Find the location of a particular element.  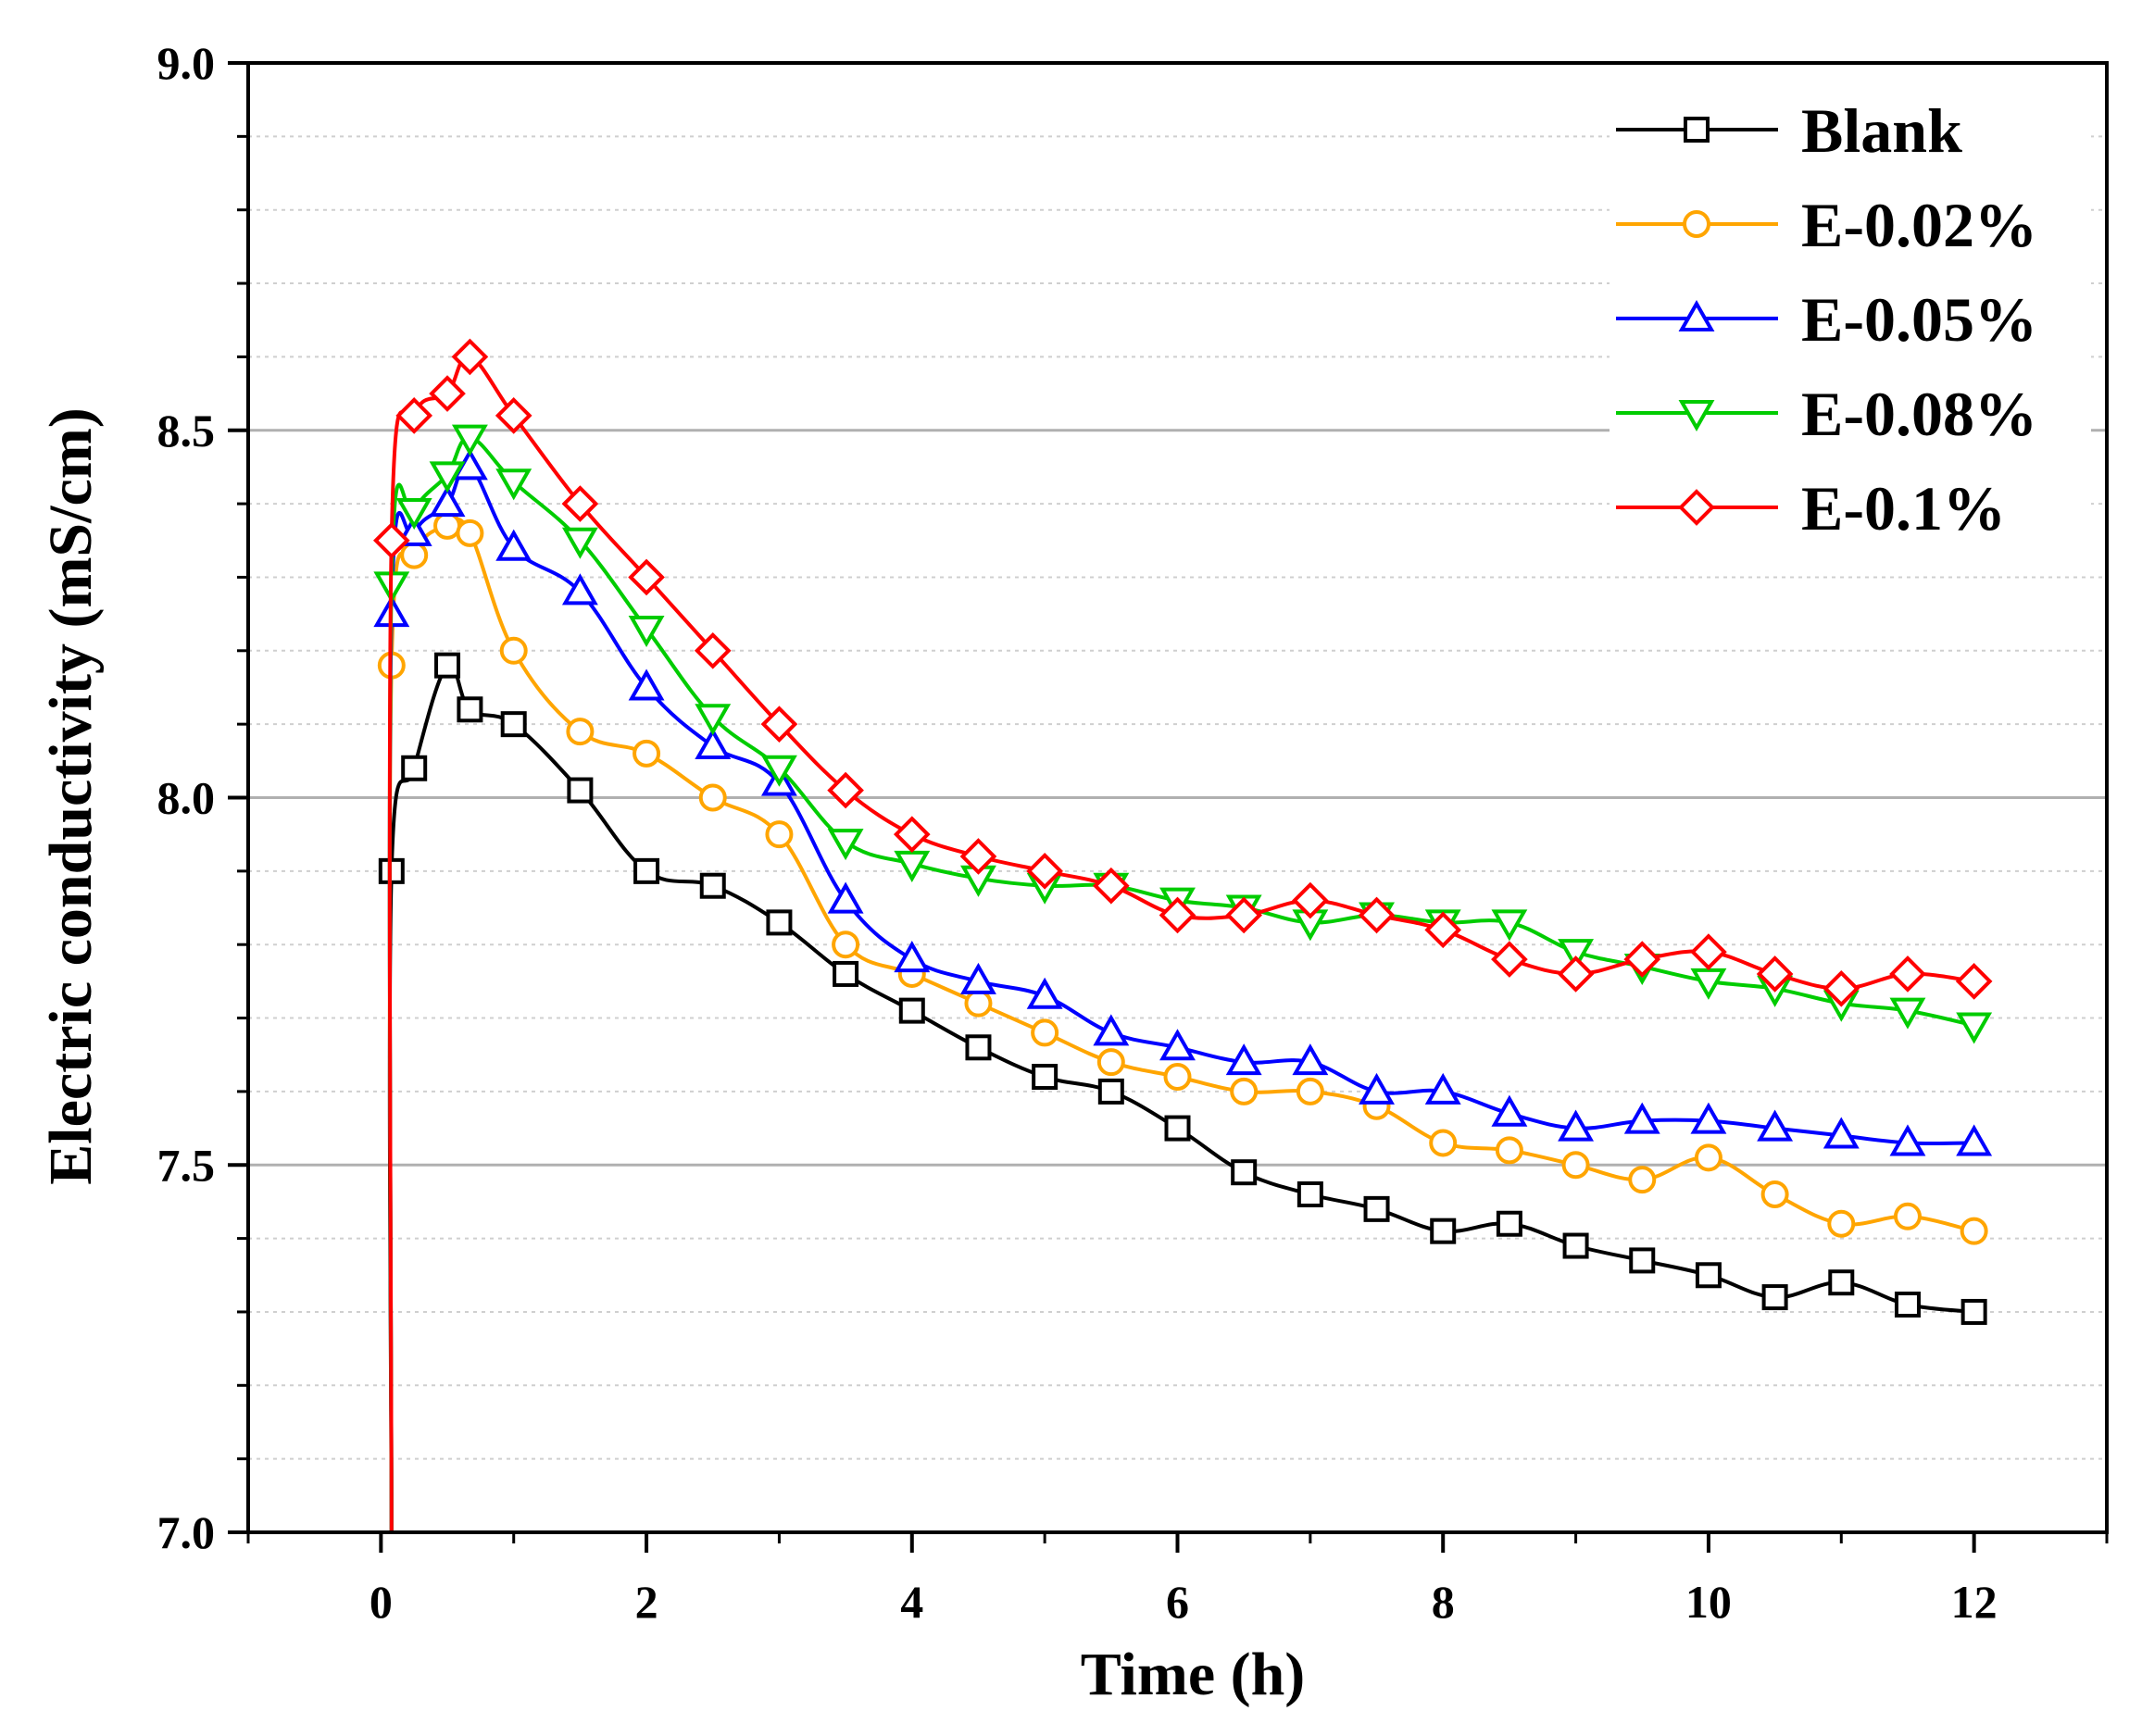

y-tick-label: 8.0 is located at coordinates (186, 798).